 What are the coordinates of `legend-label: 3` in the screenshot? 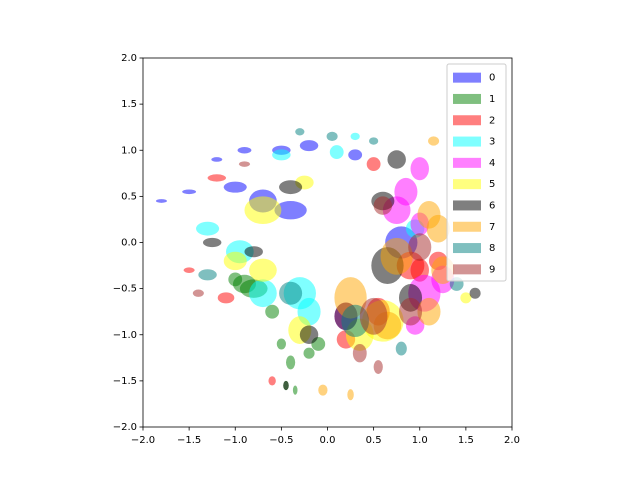 It's located at (492, 142).